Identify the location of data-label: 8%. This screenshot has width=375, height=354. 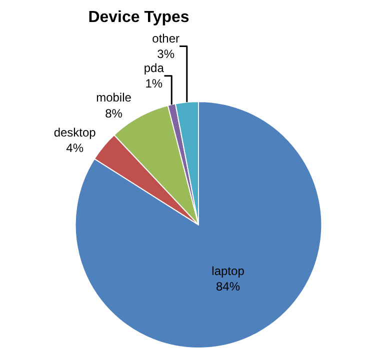
(114, 113).